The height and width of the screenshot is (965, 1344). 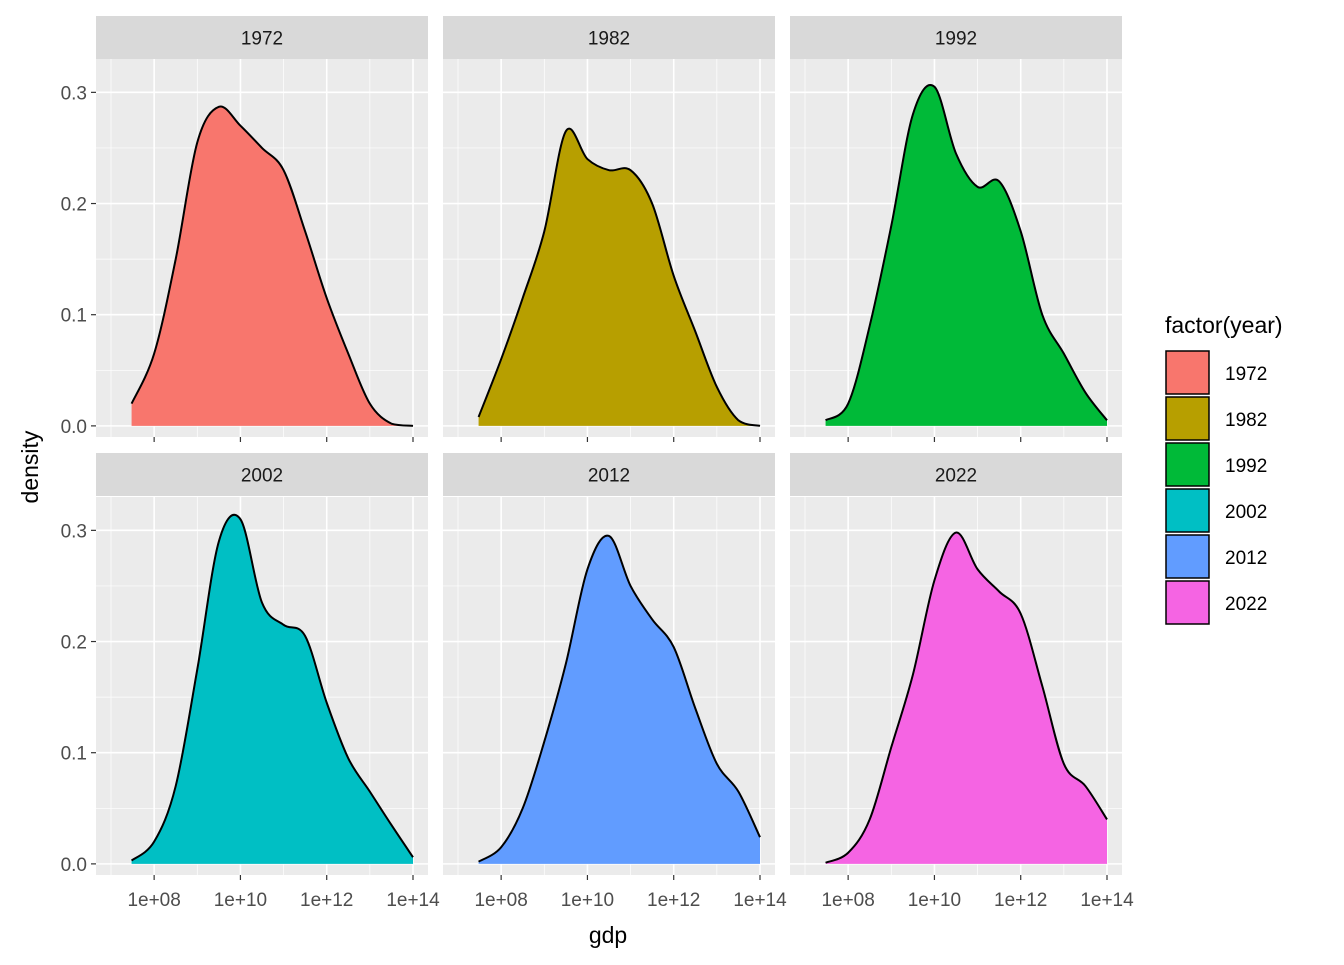 I want to click on facet-panel-1972: 1972, so click(x=262, y=226).